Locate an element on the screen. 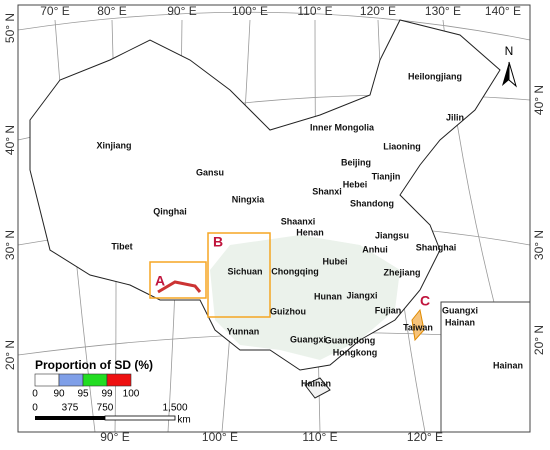 The image size is (550, 450). north-label: N is located at coordinates (509, 51).